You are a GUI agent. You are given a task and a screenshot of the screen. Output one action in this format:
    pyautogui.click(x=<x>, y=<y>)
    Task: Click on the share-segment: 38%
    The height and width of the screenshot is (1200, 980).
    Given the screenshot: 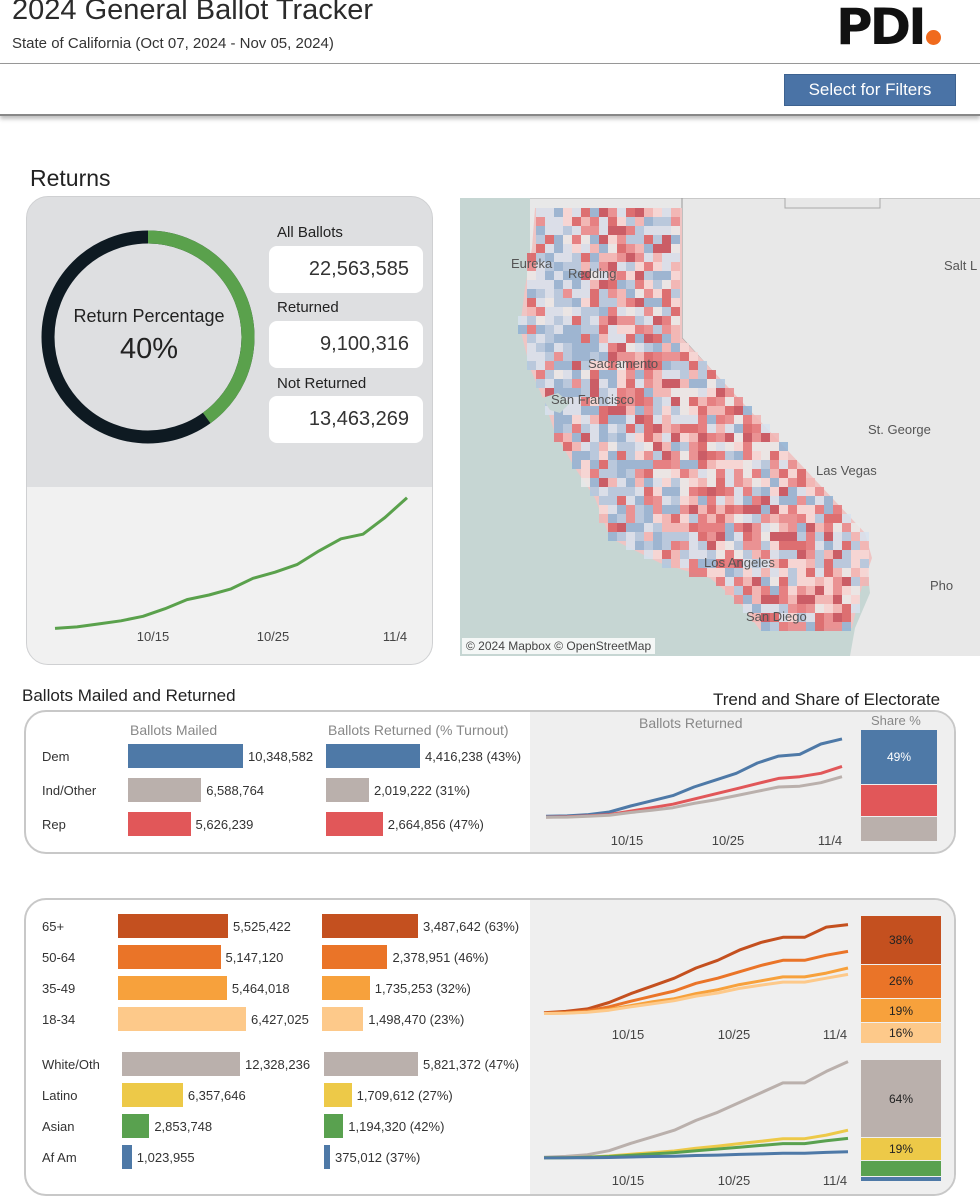 What is the action you would take?
    pyautogui.click(x=901, y=940)
    